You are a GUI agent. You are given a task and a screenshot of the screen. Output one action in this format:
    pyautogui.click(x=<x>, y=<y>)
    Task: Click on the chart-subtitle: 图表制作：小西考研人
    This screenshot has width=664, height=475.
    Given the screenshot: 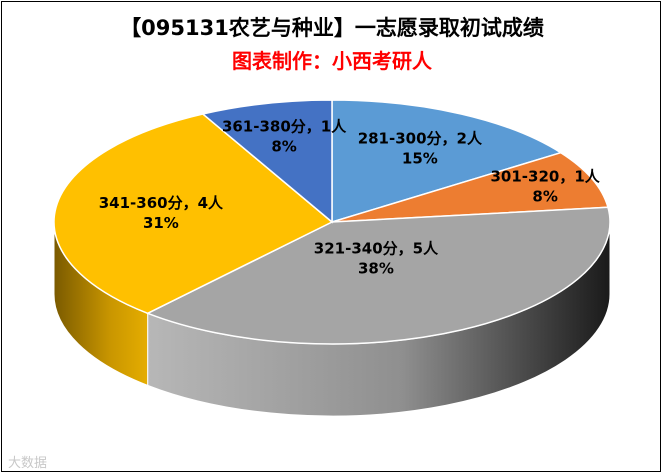 What is the action you would take?
    pyautogui.click(x=332, y=61)
    